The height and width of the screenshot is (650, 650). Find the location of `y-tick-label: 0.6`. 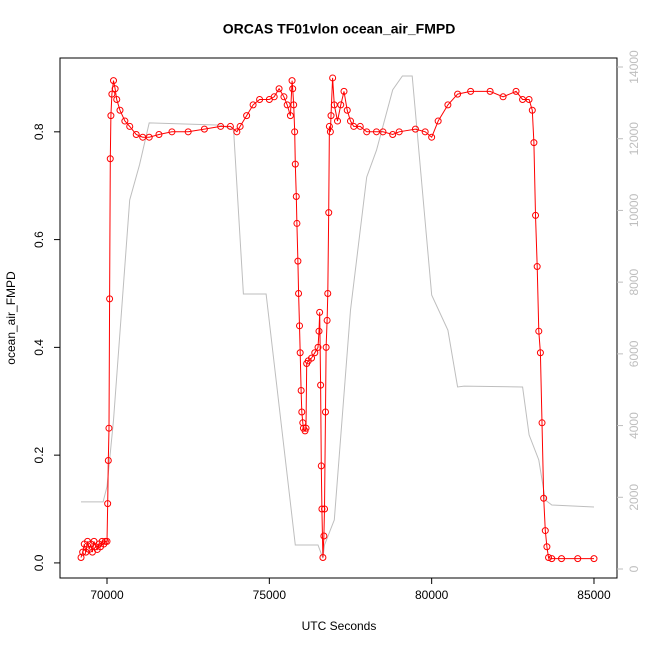

y-tick-label: 0.6 is located at coordinates (39, 239).